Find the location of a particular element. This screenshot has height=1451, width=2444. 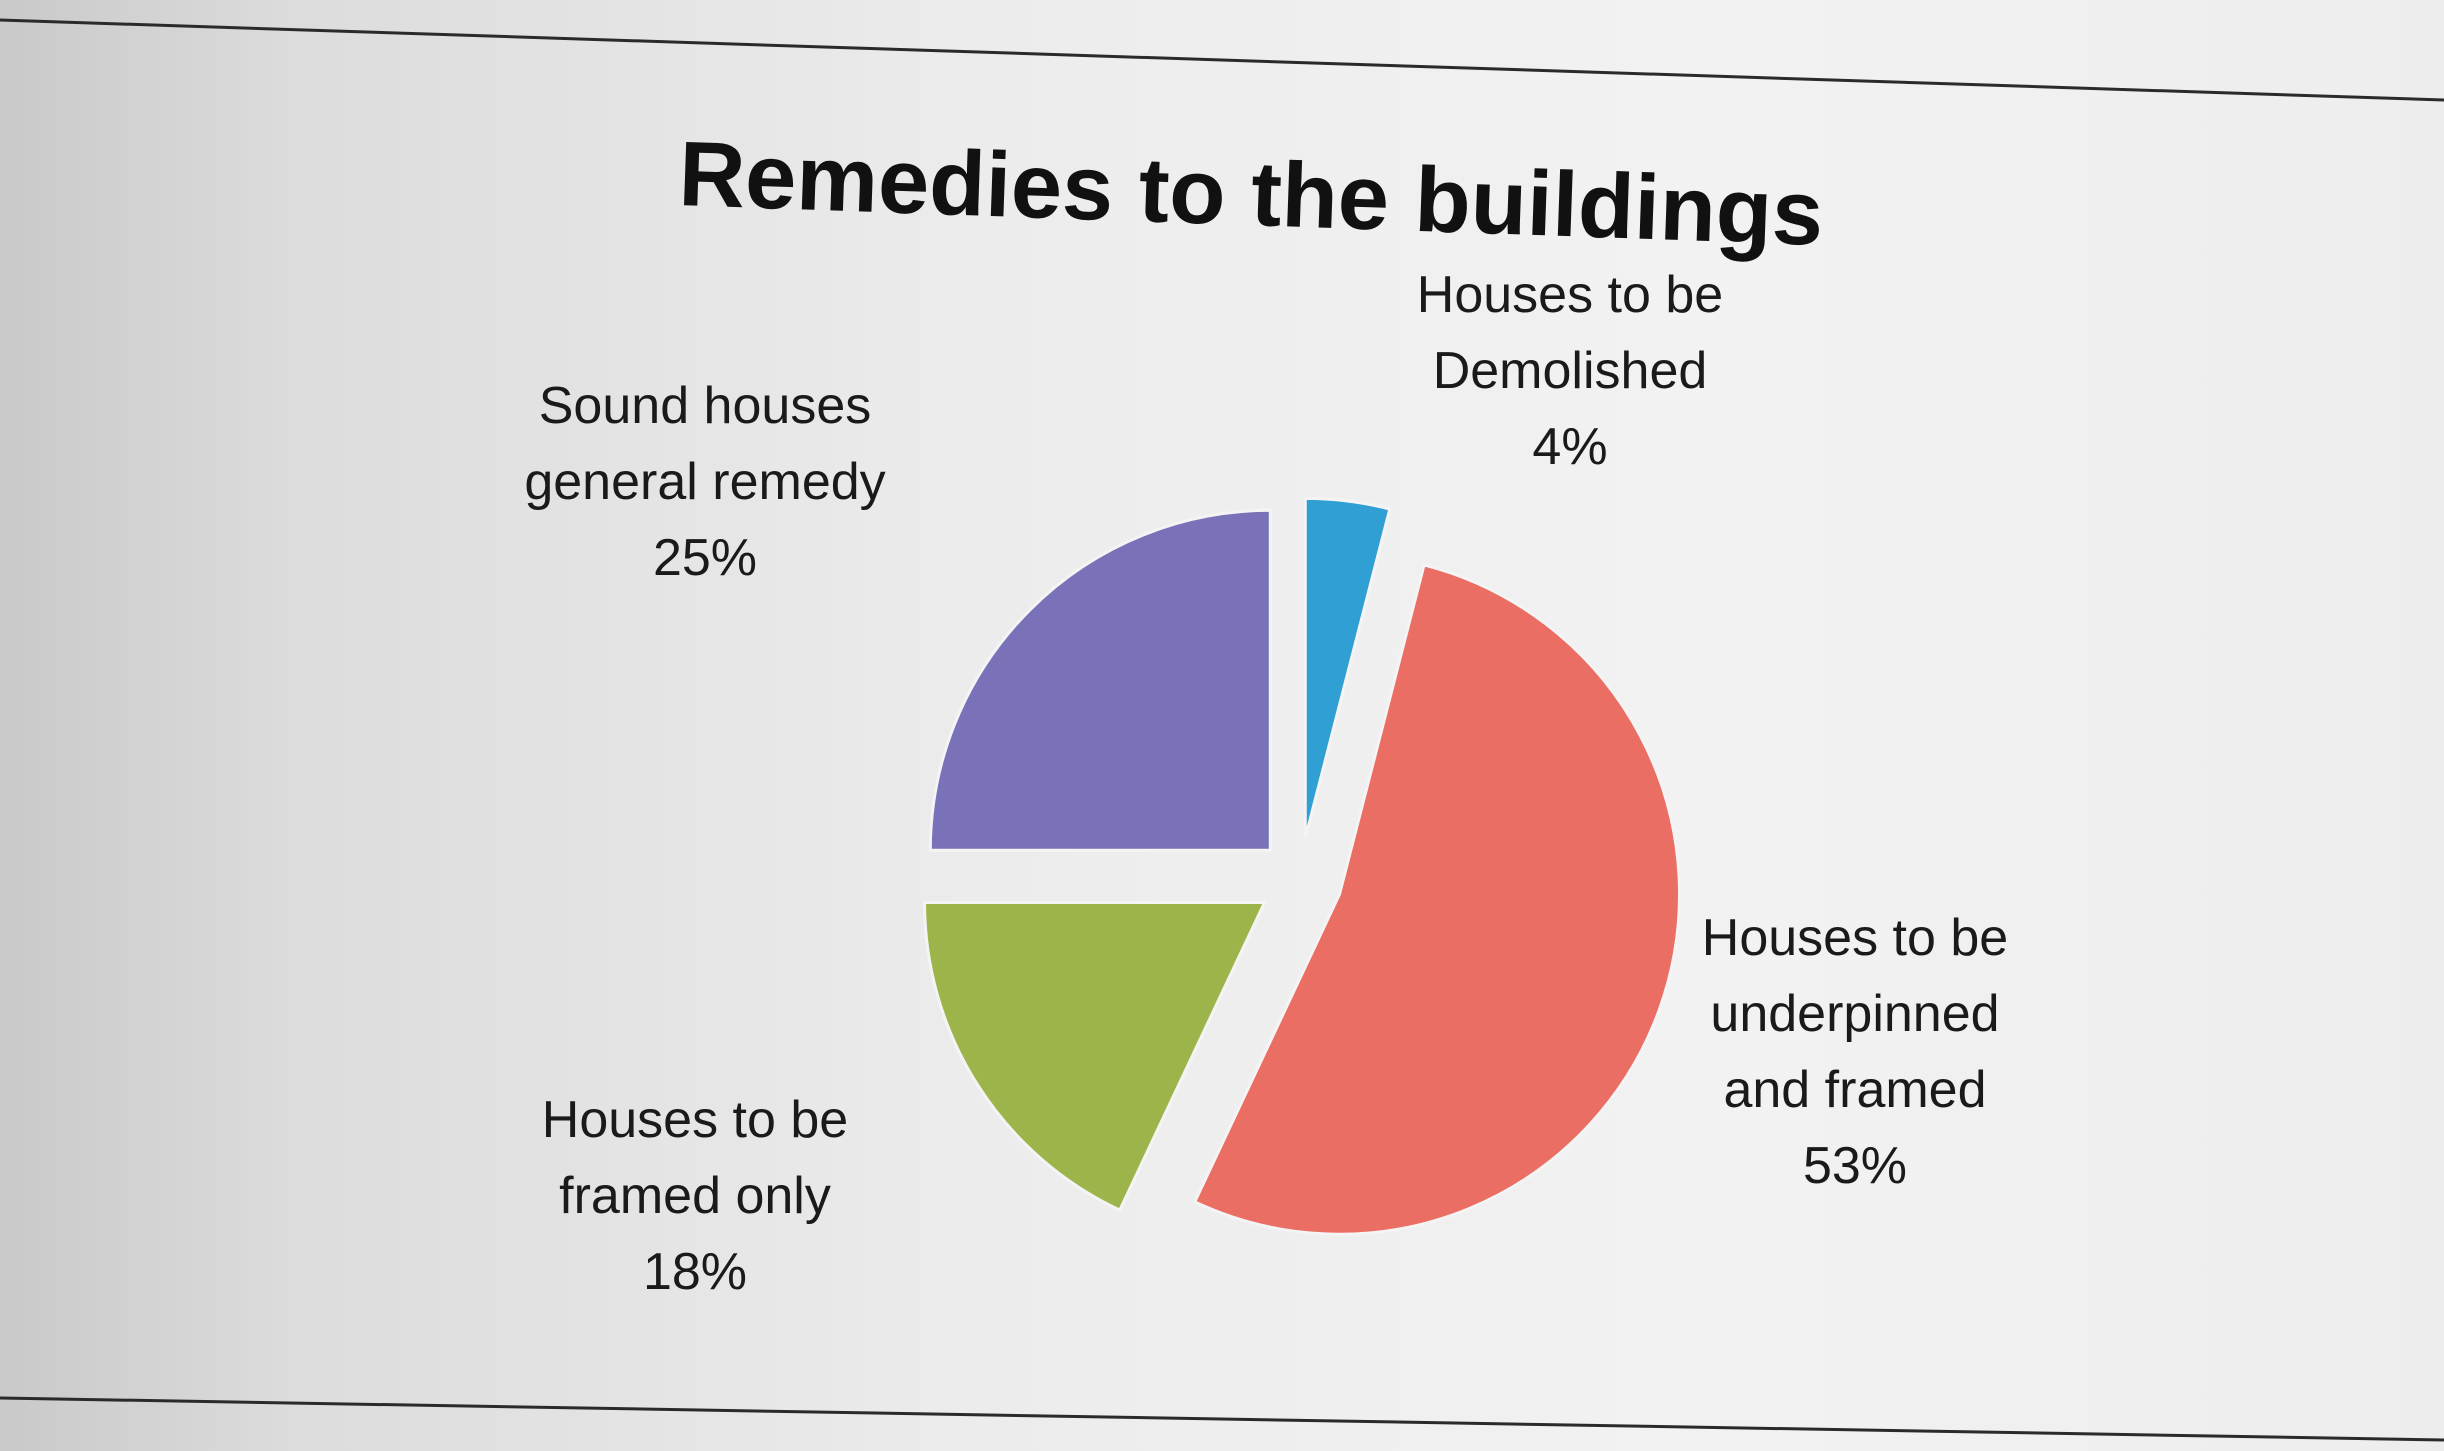

slice-label-houses-to-be-demolished: Houses to be Demolished 4% is located at coordinates (1570, 371).